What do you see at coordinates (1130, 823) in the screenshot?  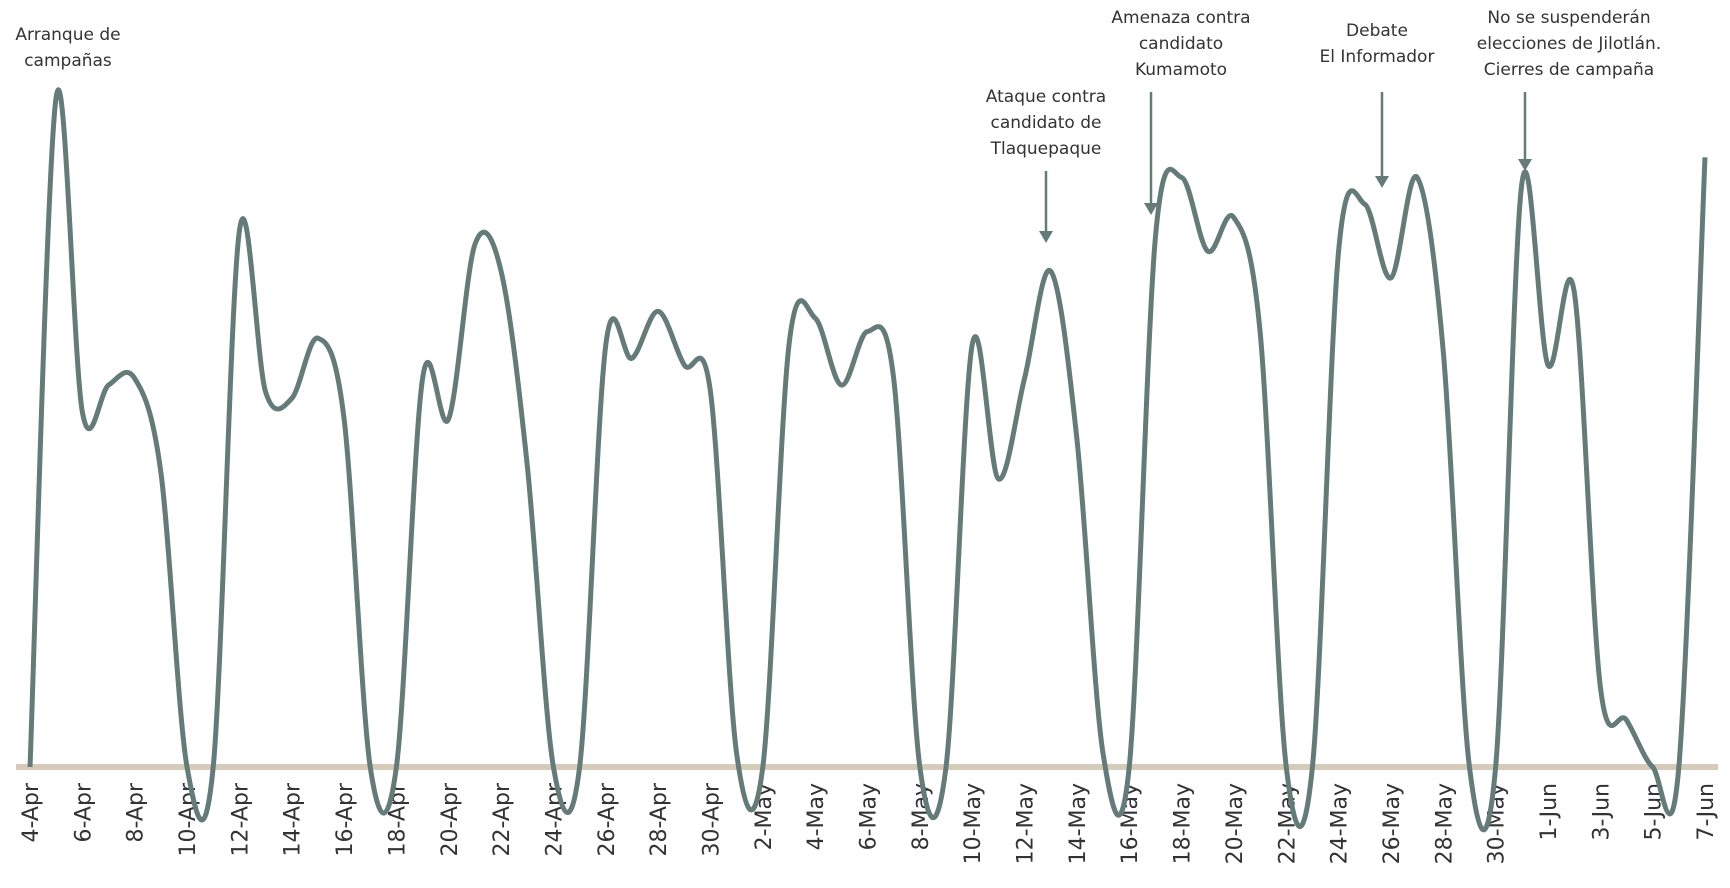 I see `x-tick-label: 16-May` at bounding box center [1130, 823].